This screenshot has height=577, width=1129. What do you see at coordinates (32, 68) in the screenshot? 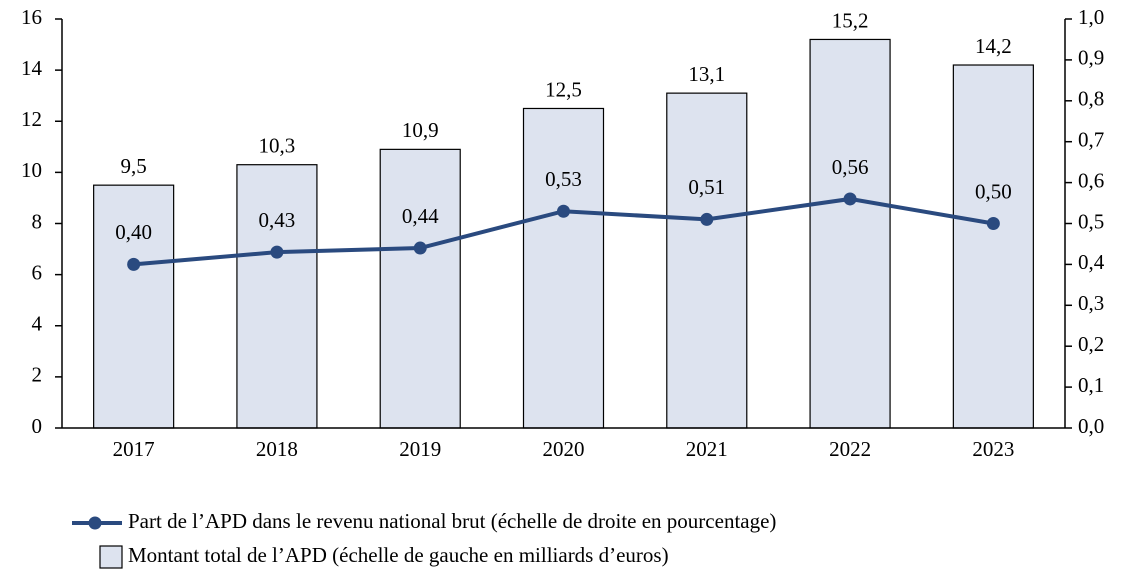
I see `y-tick-label: 14` at bounding box center [32, 68].